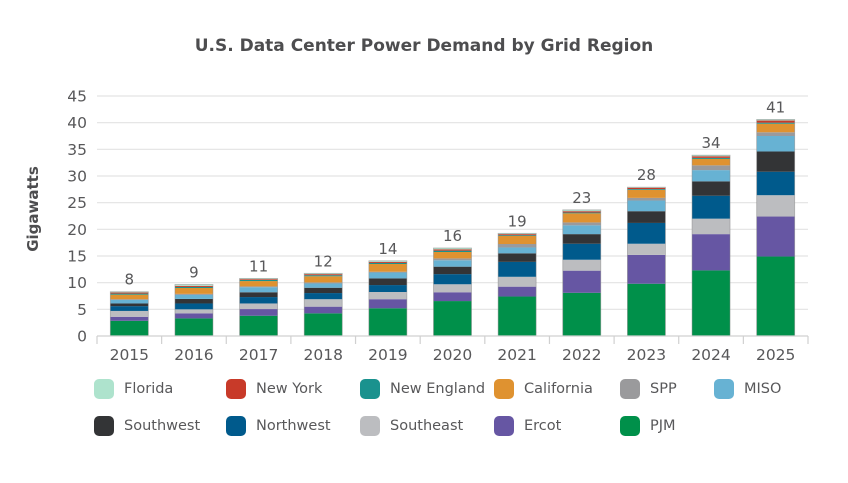 Image resolution: width=848 pixels, height=483 pixels. I want to click on bar-stack-2017: 11, so click(258, 297).